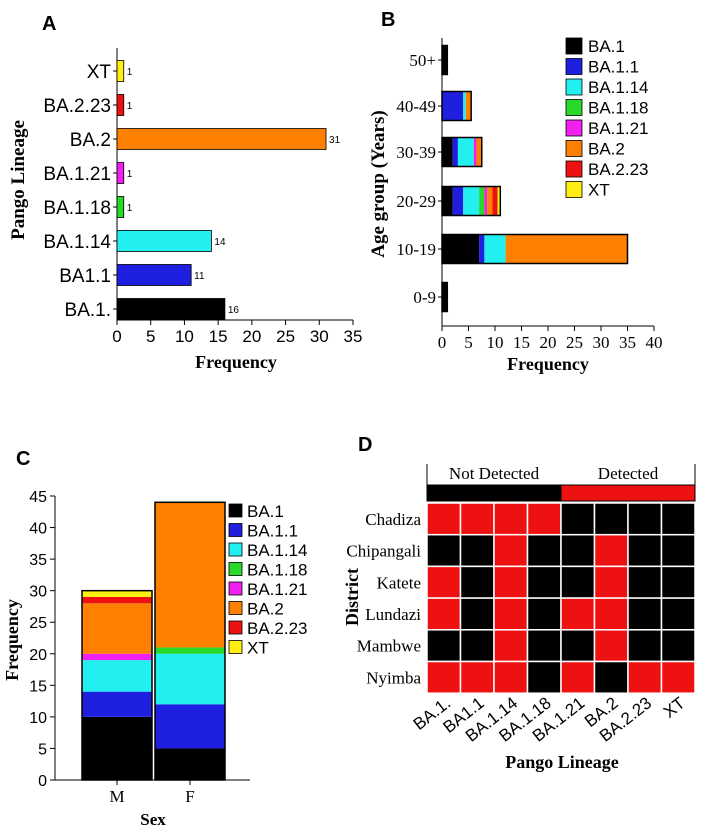  Describe the element at coordinates (130, 106) in the screenshot. I see `data-label-ba-2-23: 1` at that location.